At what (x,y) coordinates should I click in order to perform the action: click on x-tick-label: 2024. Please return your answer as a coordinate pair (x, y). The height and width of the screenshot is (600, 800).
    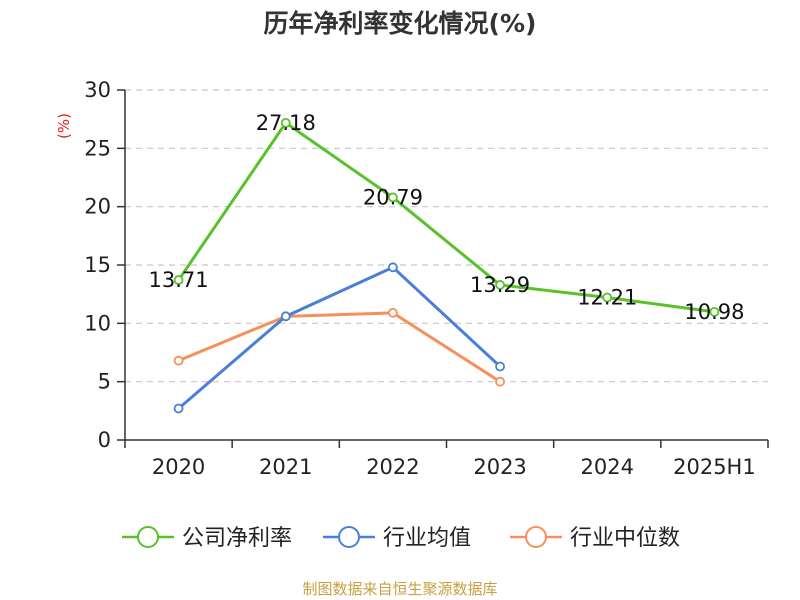
    Looking at the image, I should click on (607, 467).